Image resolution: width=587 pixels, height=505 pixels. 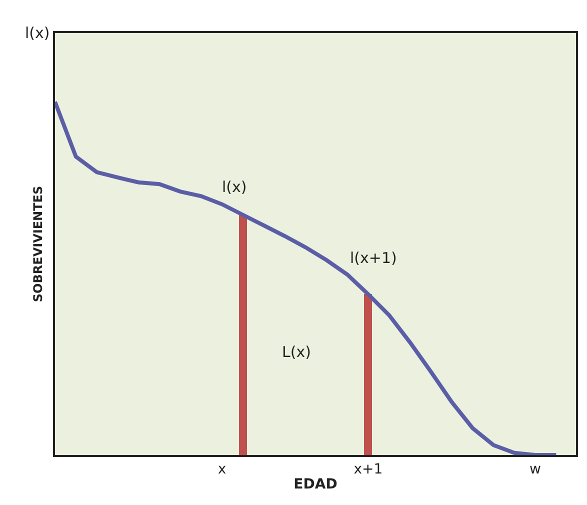 I want to click on x-tick-label: x, so click(x=222, y=470).